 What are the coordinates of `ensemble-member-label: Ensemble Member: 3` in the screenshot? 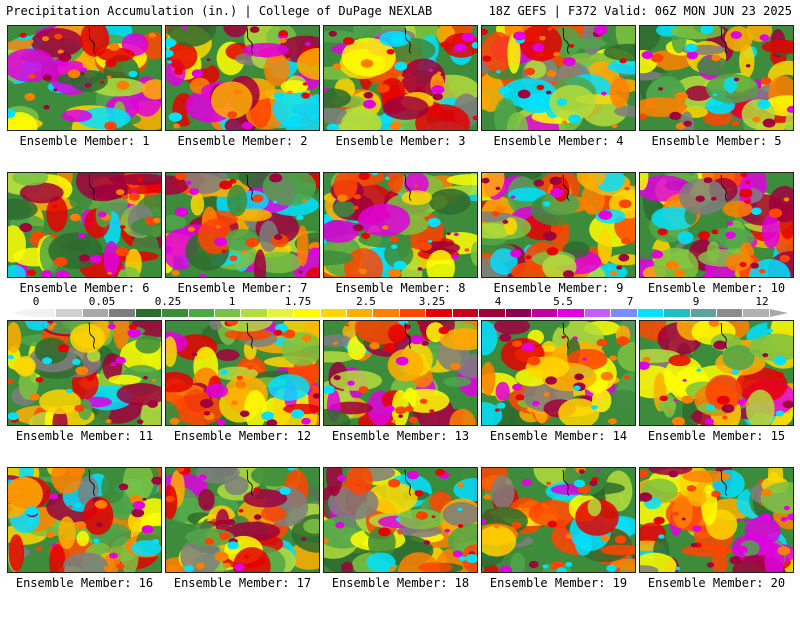 It's located at (400, 141).